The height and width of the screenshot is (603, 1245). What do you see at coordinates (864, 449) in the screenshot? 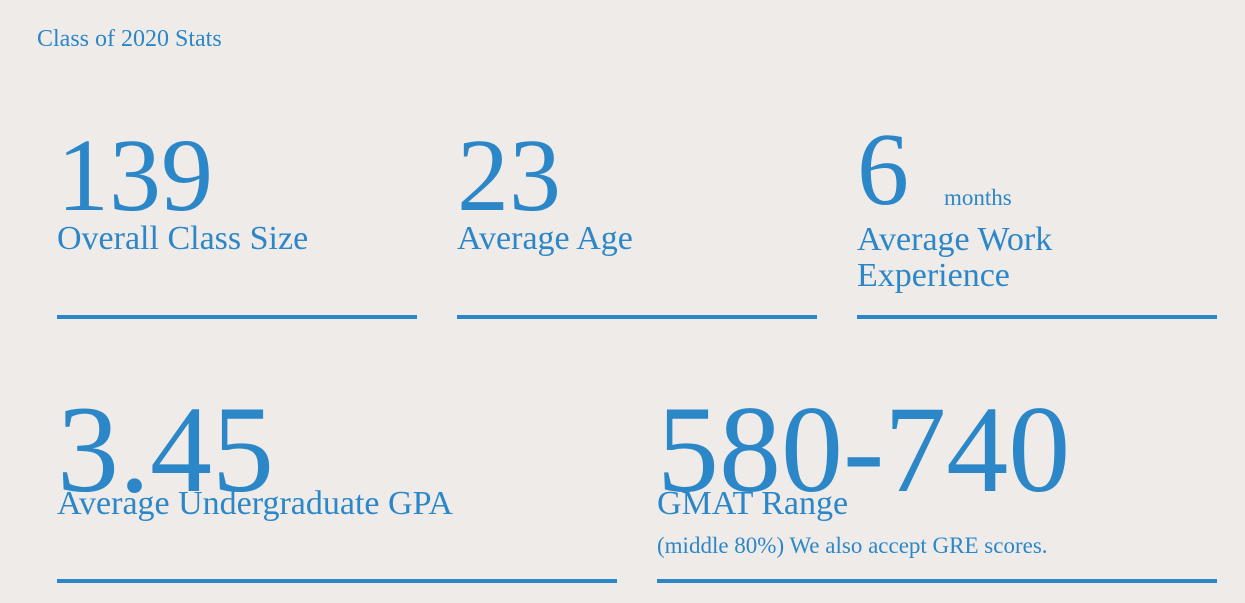
I see `stat-value: 580-740` at bounding box center [864, 449].